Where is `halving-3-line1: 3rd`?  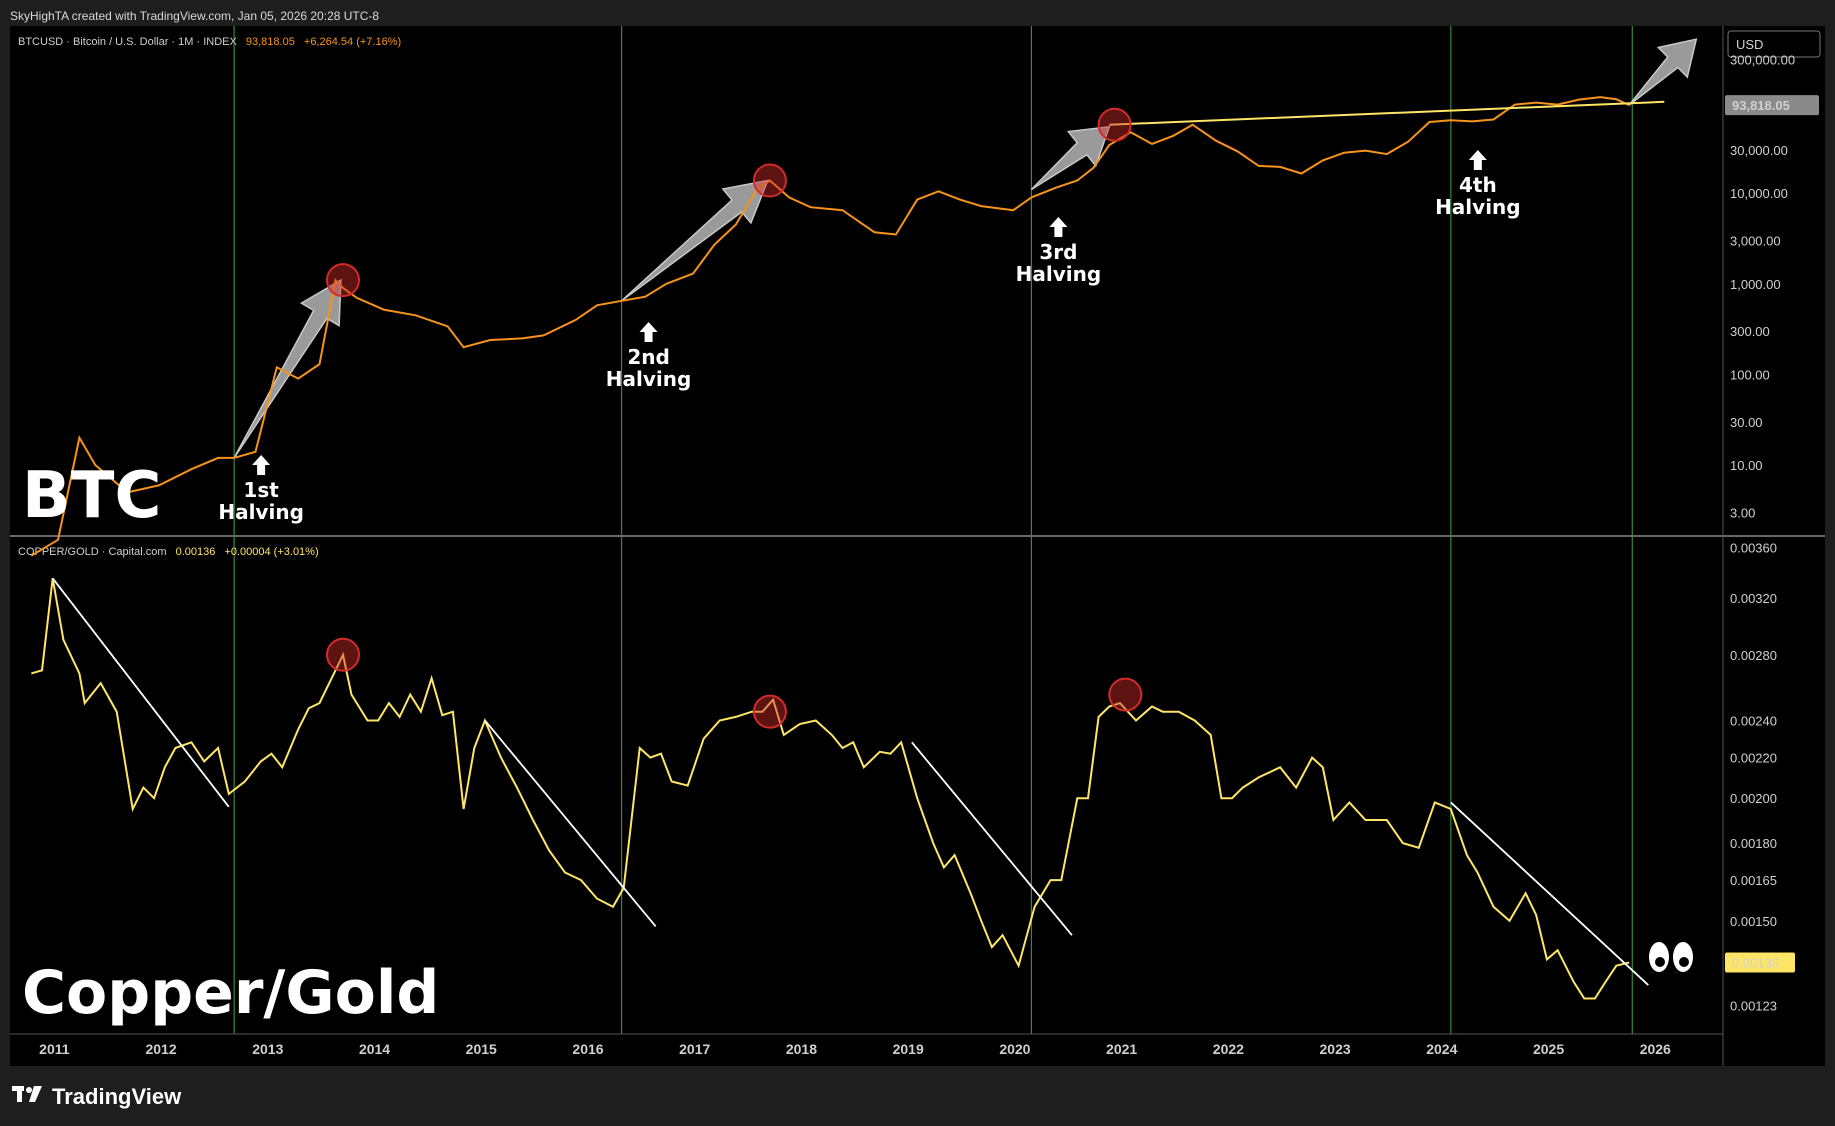
halving-3-line1: 3rd is located at coordinates (1058, 252).